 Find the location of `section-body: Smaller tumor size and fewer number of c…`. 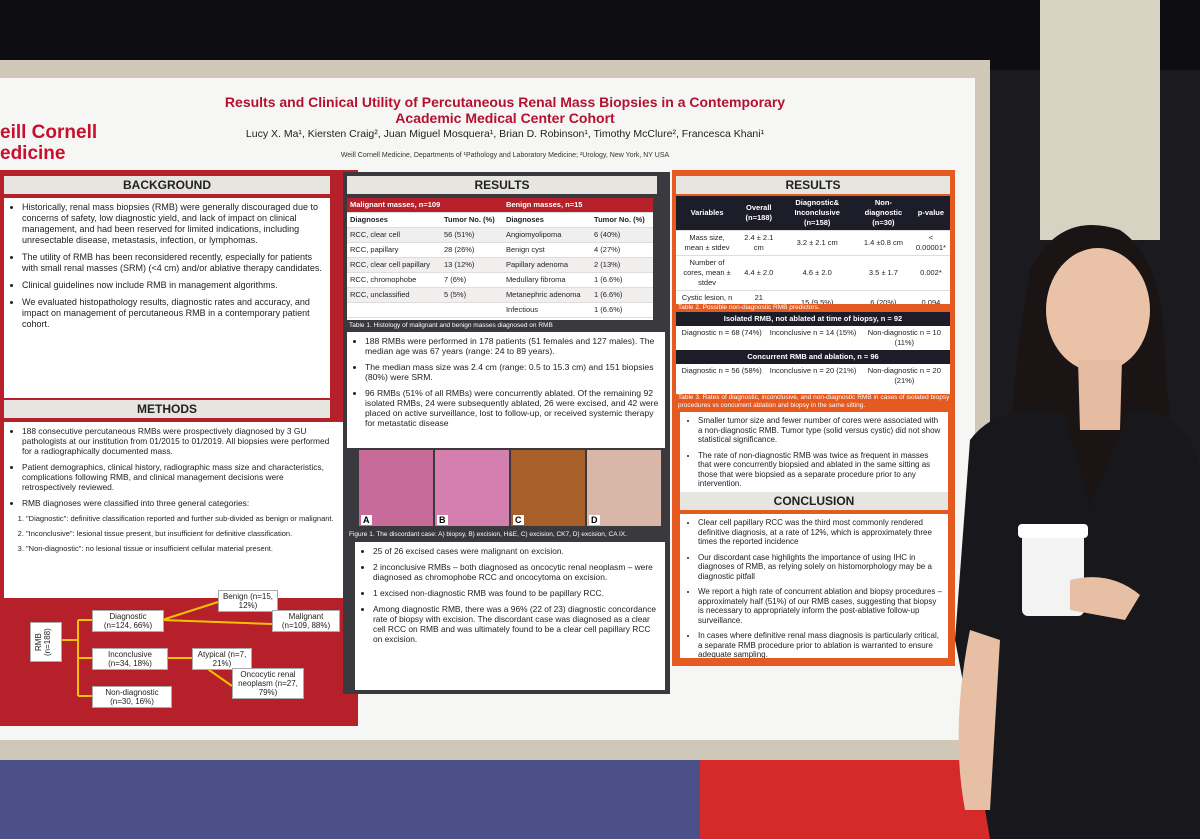

section-body: Smaller tumor size and fewer number of c… is located at coordinates (814, 452).